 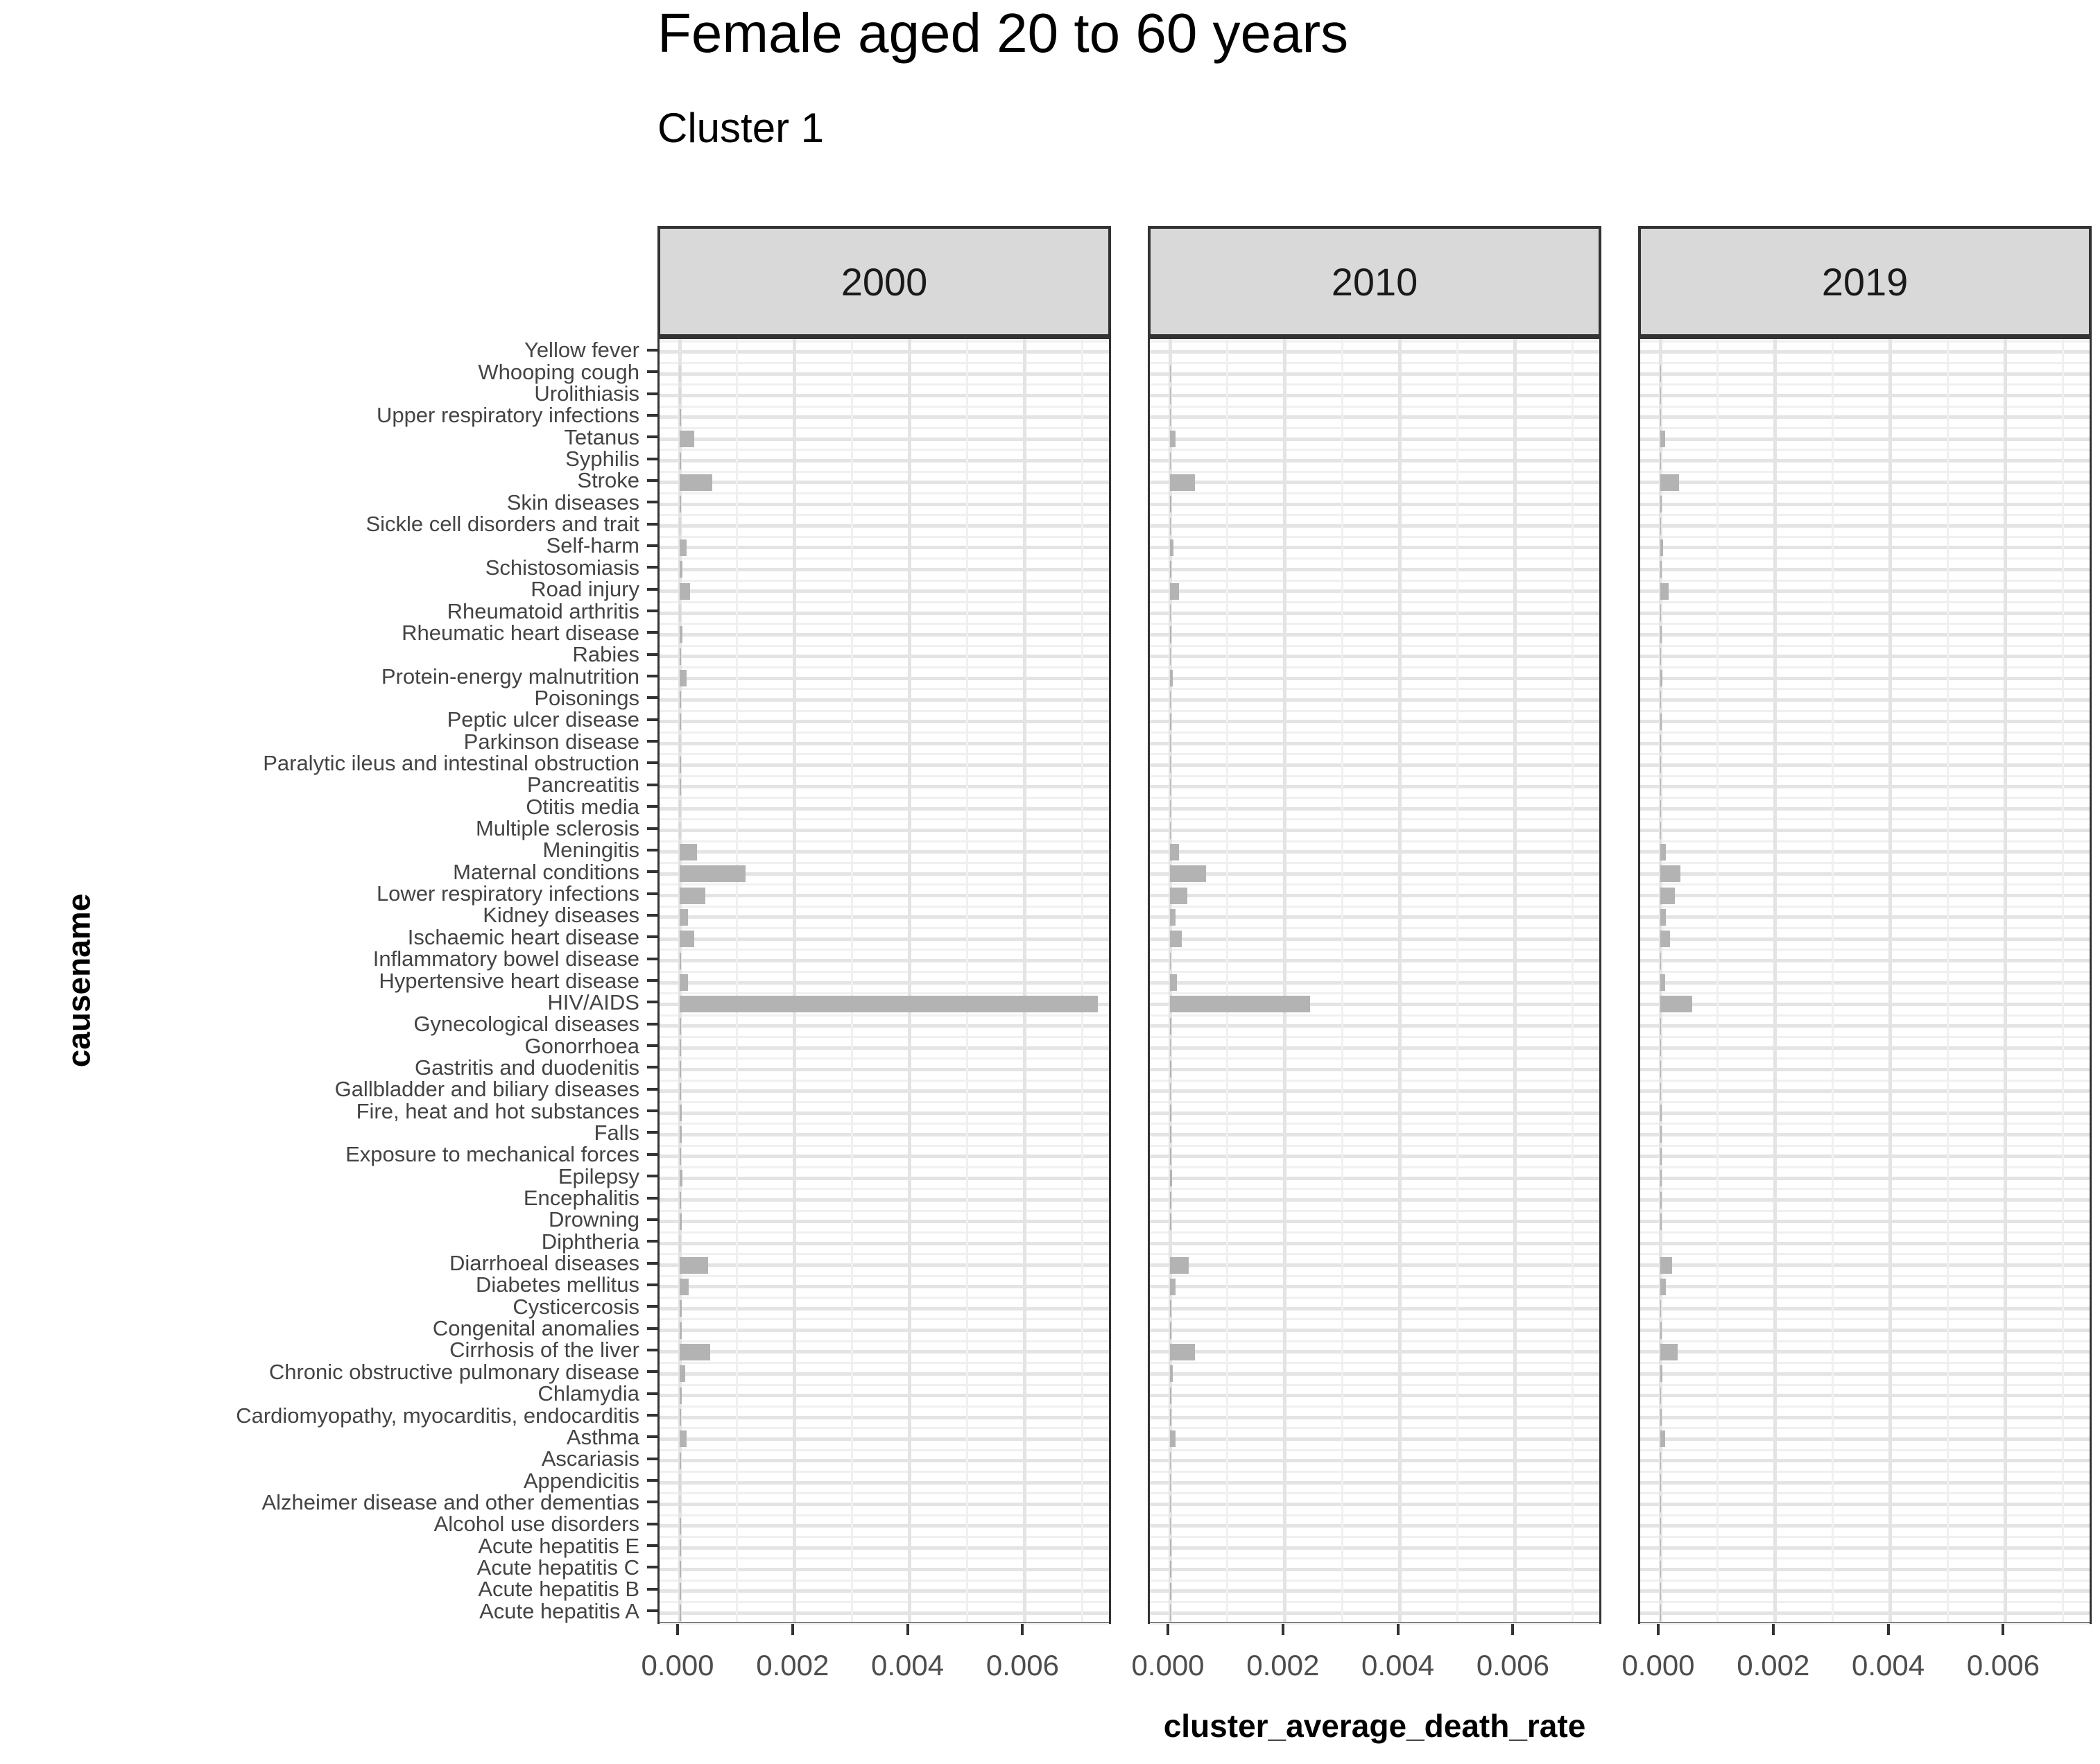 What do you see at coordinates (497, 1110) in the screenshot?
I see `y-axis-label: Fire, heat and hot substances` at bounding box center [497, 1110].